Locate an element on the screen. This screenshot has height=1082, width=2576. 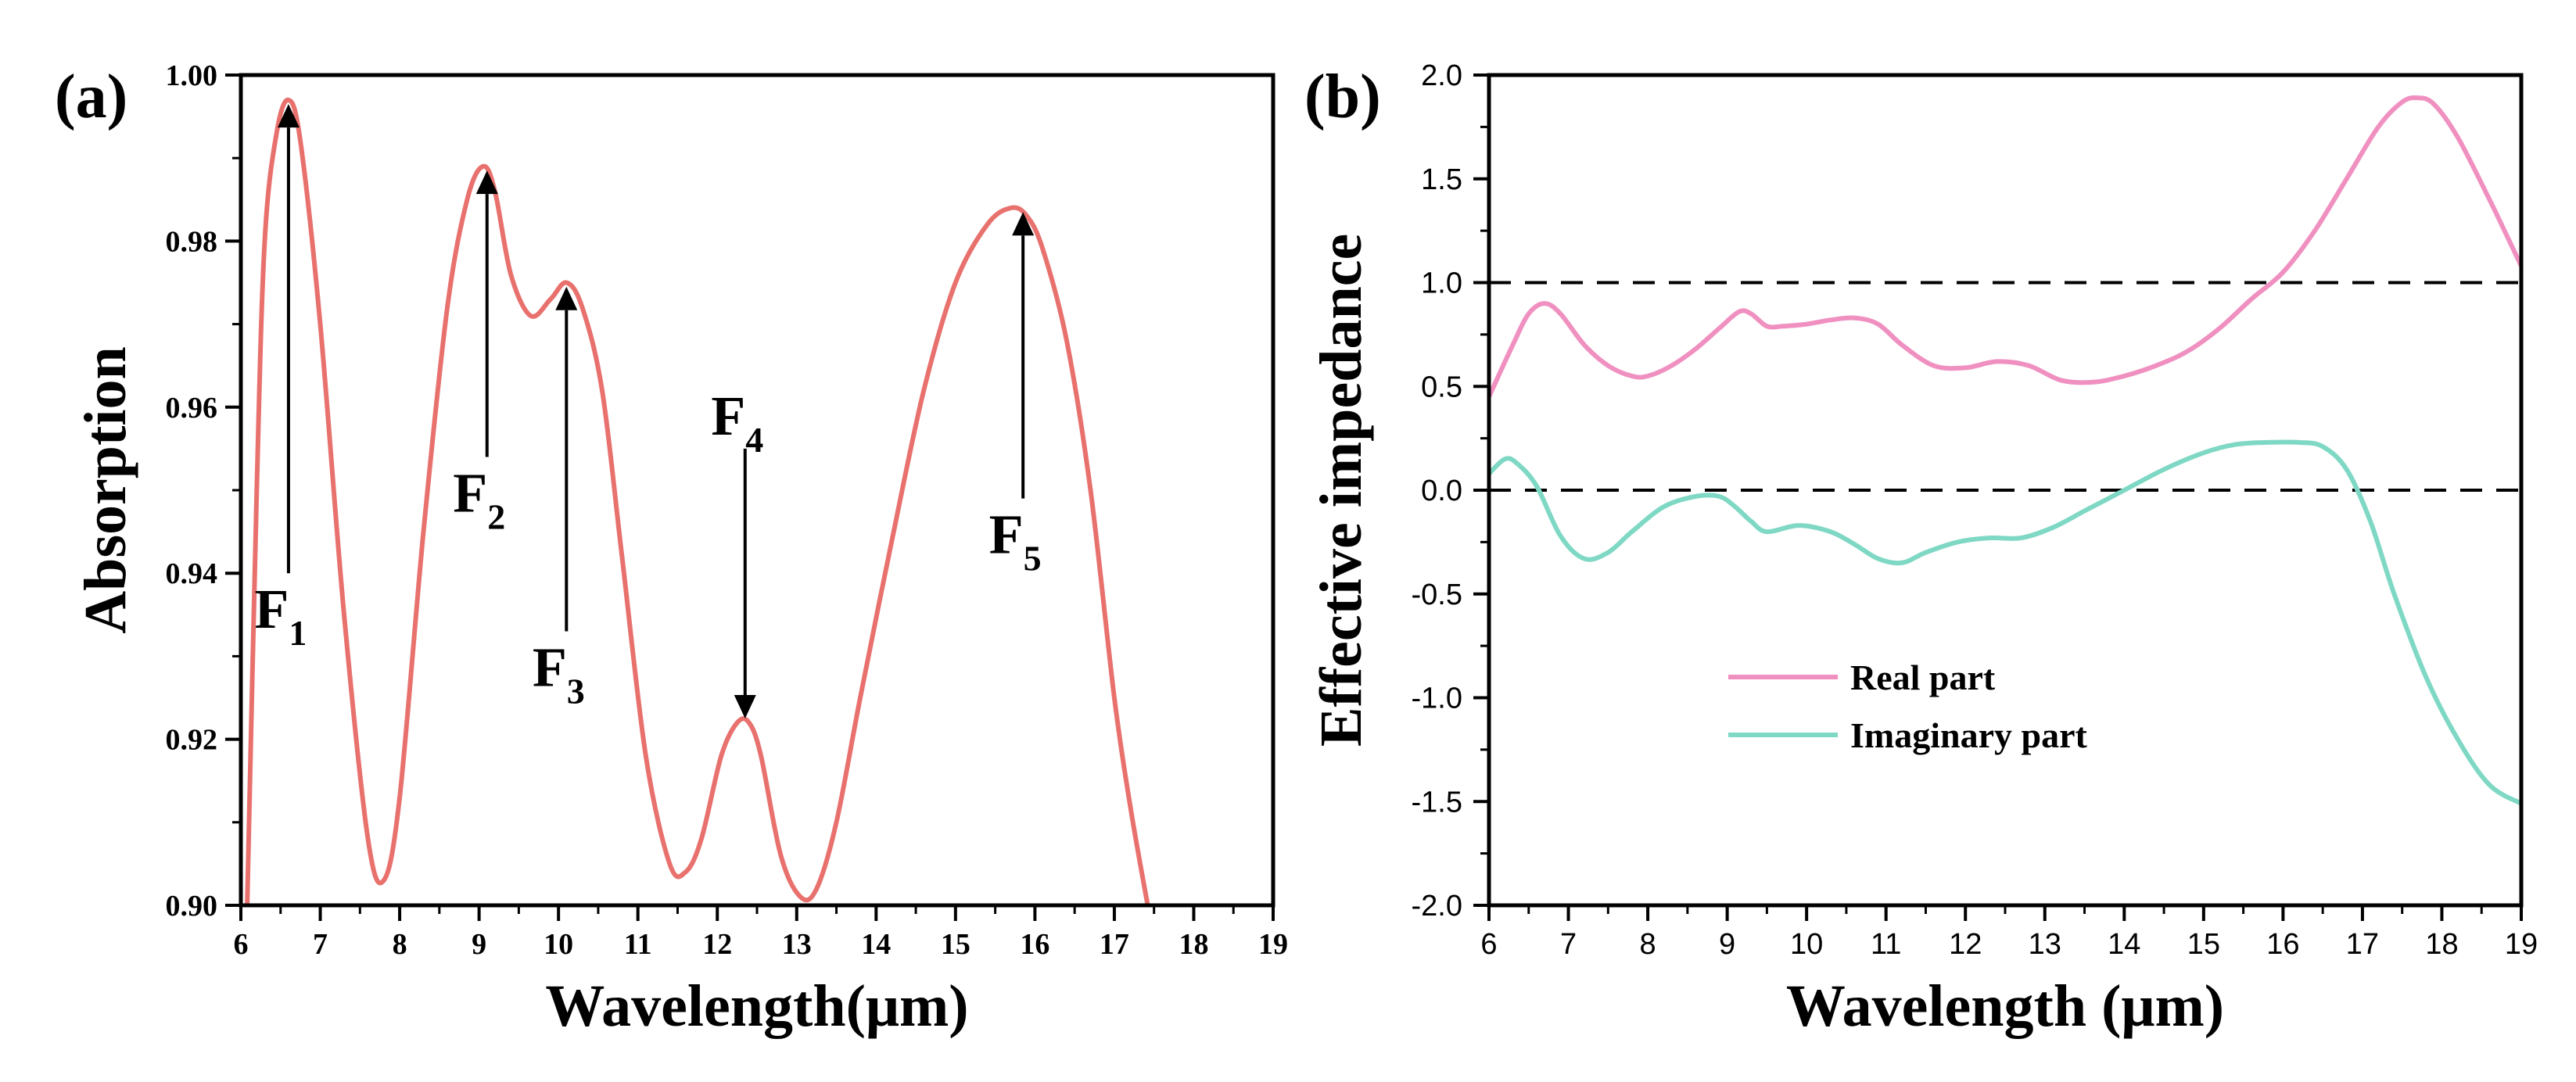
legend-real-label: Real part is located at coordinates (1923, 677).